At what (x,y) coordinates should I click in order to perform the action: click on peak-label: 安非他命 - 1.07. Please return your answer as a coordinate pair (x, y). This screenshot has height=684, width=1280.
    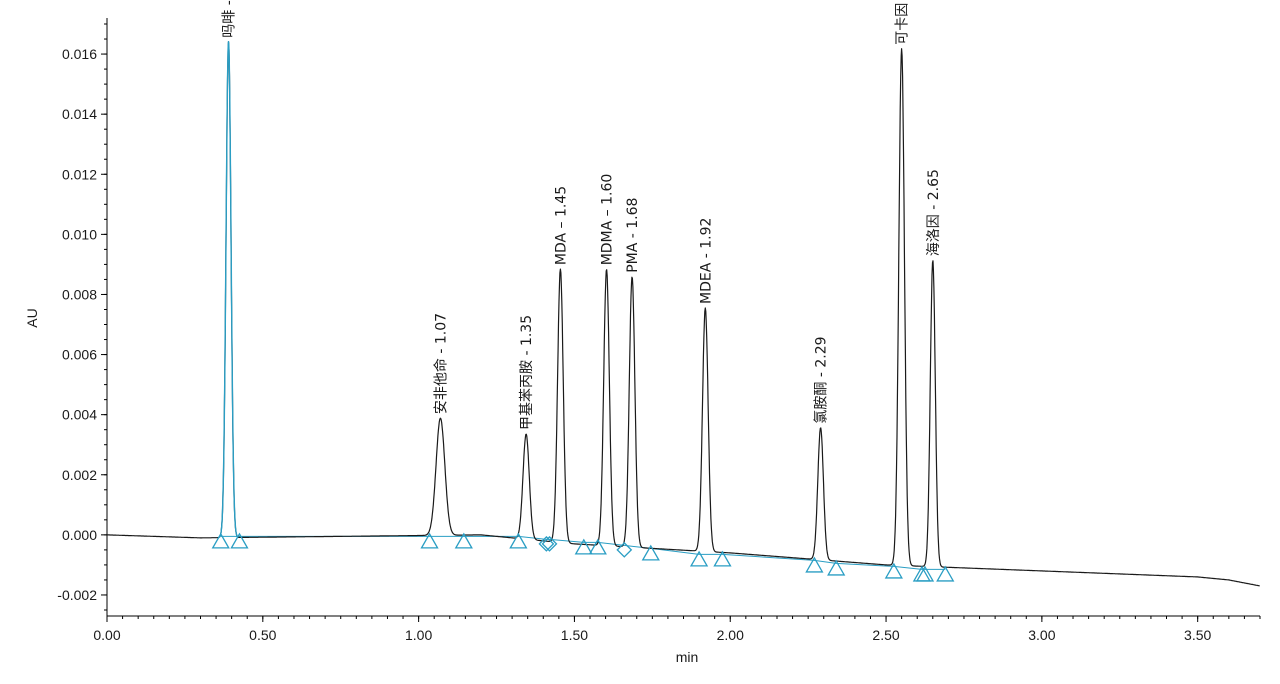
    Looking at the image, I should click on (440, 363).